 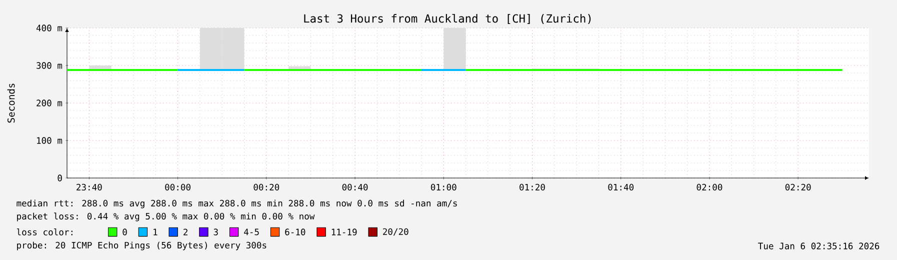 What do you see at coordinates (798, 187) in the screenshot?
I see `x-tick-label: 02:20` at bounding box center [798, 187].